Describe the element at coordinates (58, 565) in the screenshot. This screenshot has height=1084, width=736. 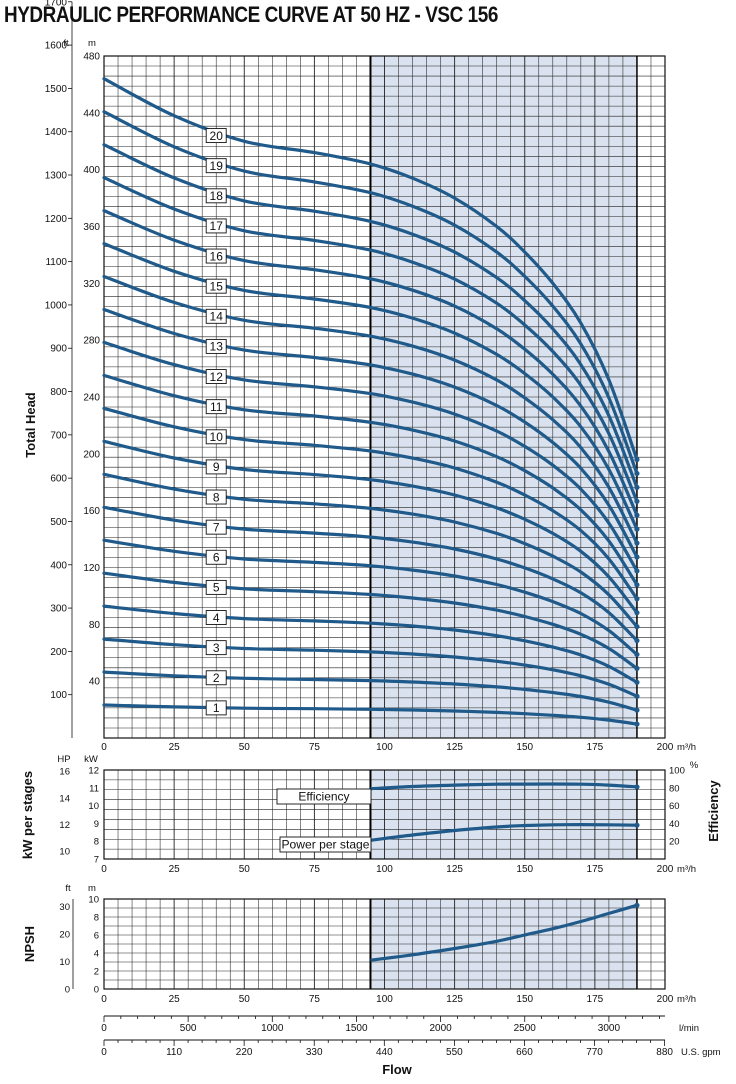
I see `y-tick-ft: 400` at that location.